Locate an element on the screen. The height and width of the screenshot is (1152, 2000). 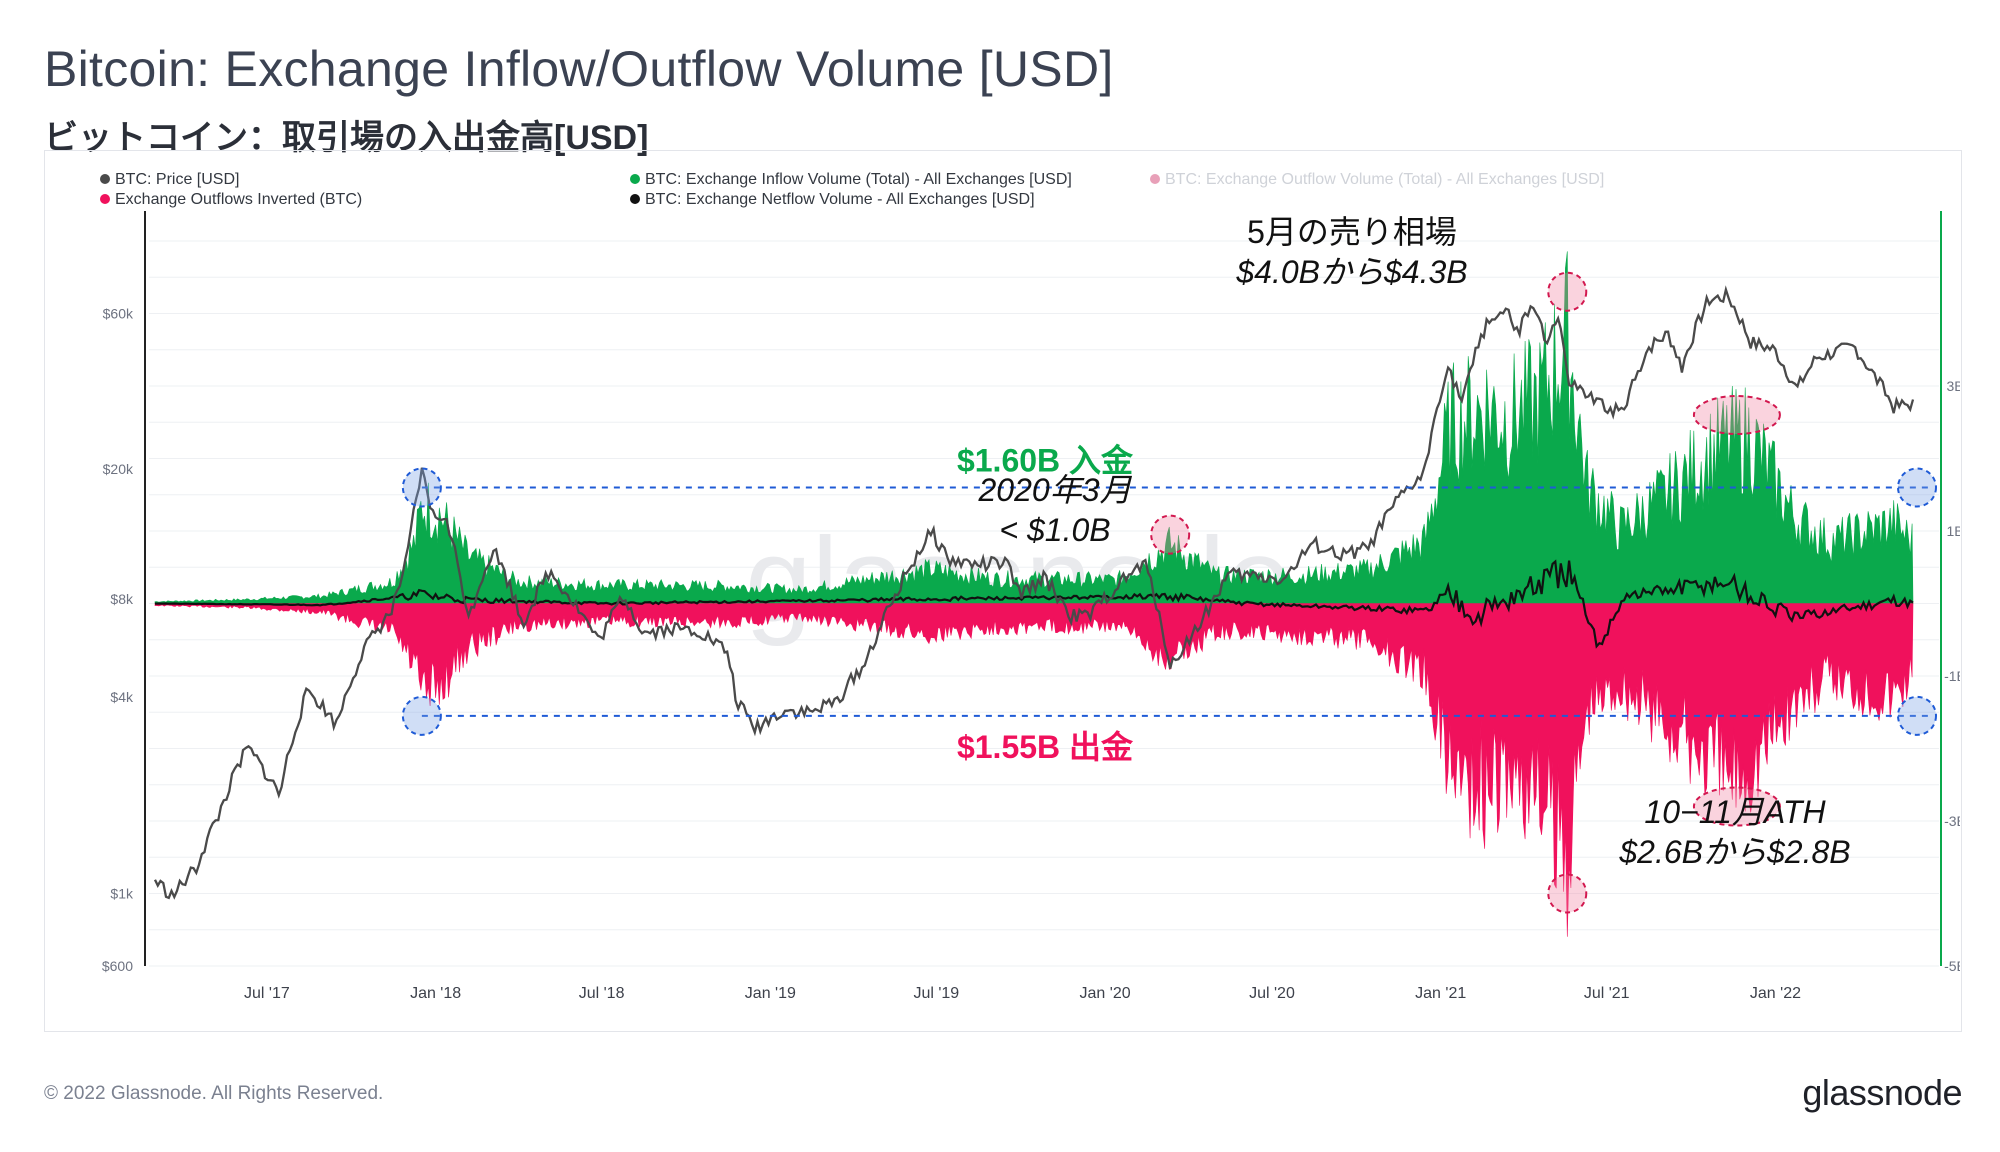
y-left-tick-label: $8k is located at coordinates (122, 599).